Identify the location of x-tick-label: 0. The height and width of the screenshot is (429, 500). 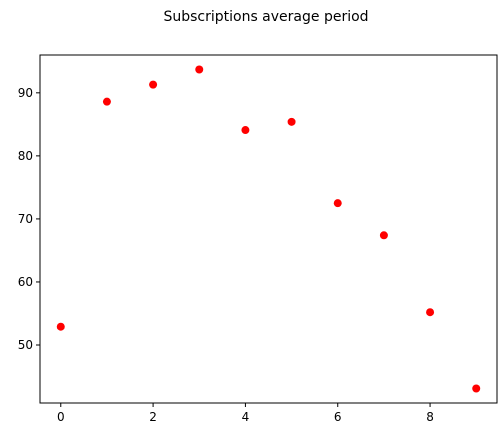
(61, 417).